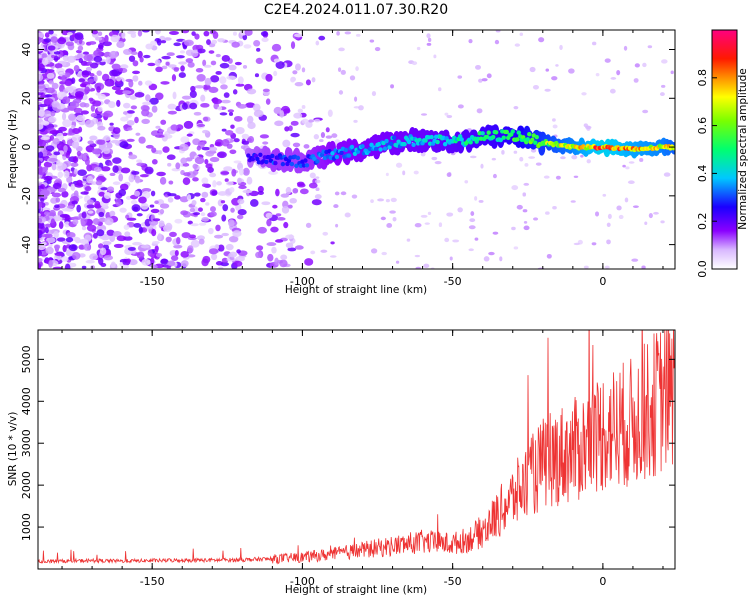  What do you see at coordinates (702, 126) in the screenshot?
I see `colorbar-tick-label: 0.6` at bounding box center [702, 126].